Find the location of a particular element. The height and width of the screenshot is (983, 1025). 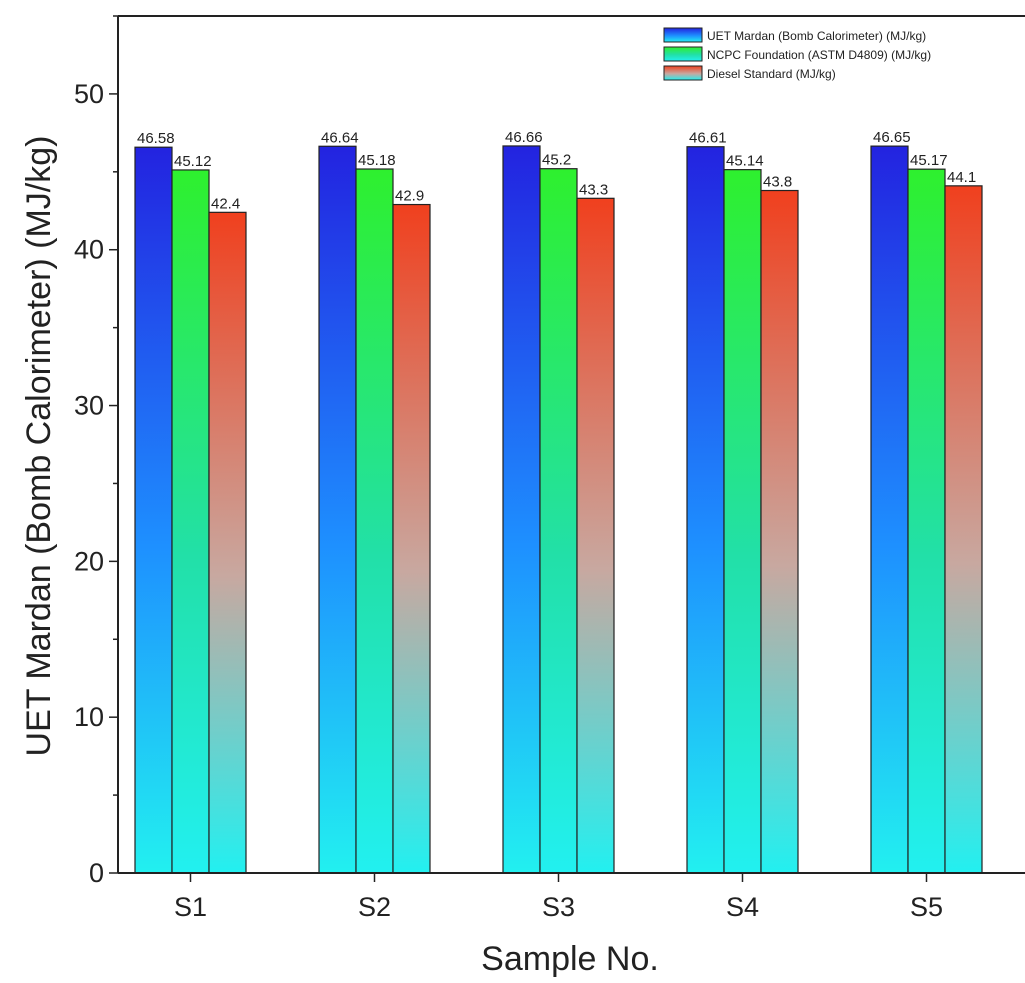

data-label-s2-series-2: 45.18 is located at coordinates (377, 160).